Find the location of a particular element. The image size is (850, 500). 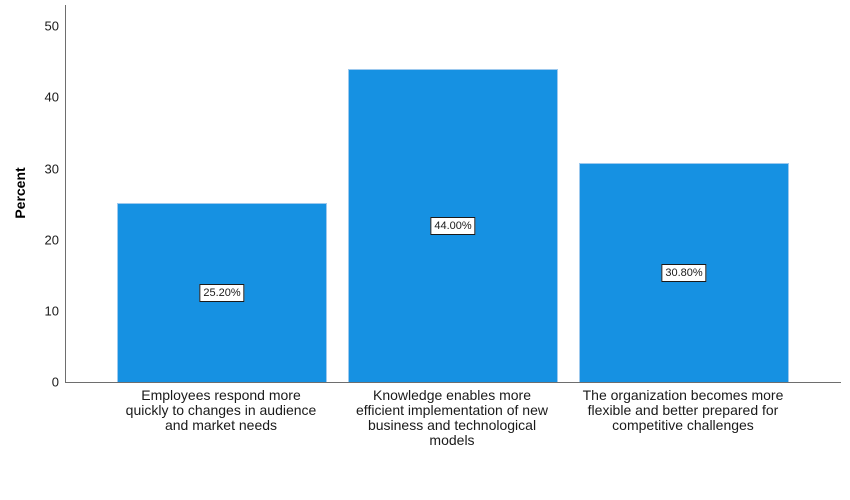

bar: 25.20% is located at coordinates (222, 292).